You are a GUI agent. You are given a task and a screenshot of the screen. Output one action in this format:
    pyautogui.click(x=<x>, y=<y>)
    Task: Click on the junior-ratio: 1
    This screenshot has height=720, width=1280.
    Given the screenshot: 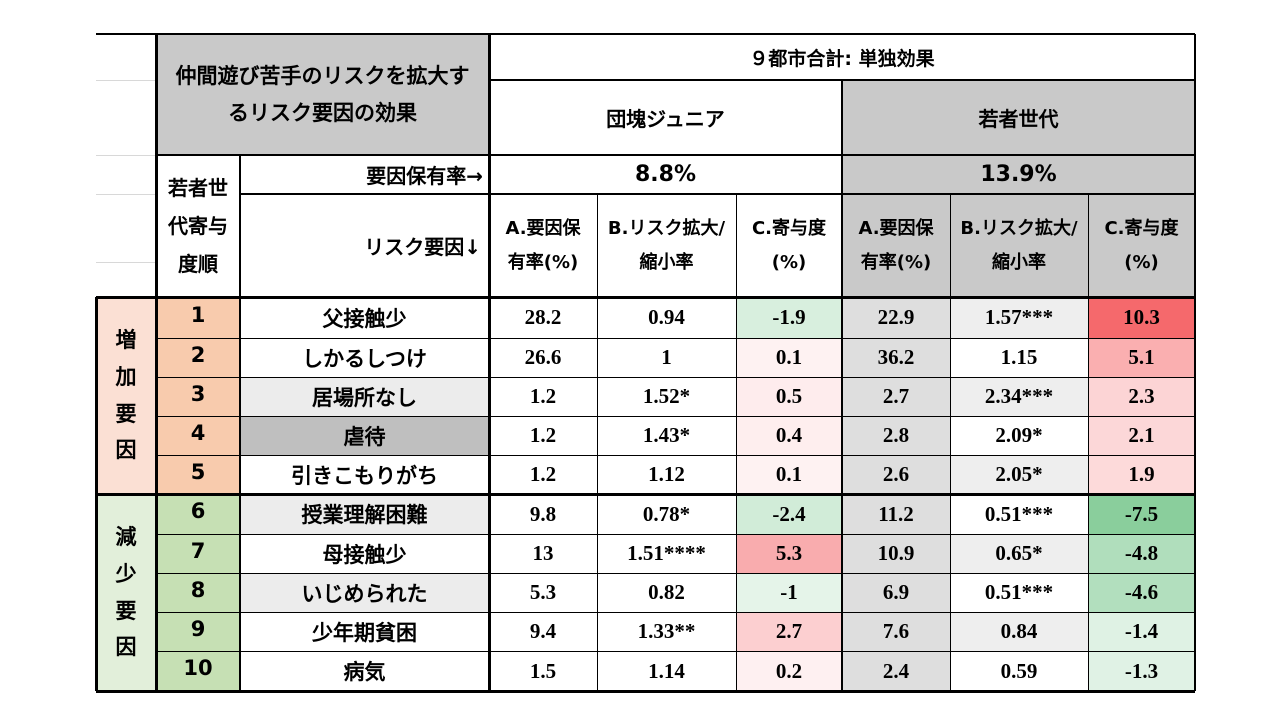 What is the action you would take?
    pyautogui.click(x=666, y=357)
    